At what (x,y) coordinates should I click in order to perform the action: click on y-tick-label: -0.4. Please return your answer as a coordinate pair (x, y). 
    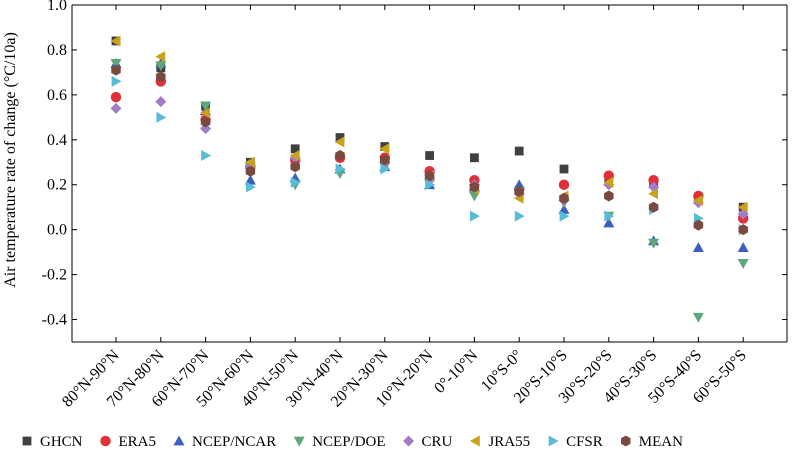
    Looking at the image, I should click on (54, 320).